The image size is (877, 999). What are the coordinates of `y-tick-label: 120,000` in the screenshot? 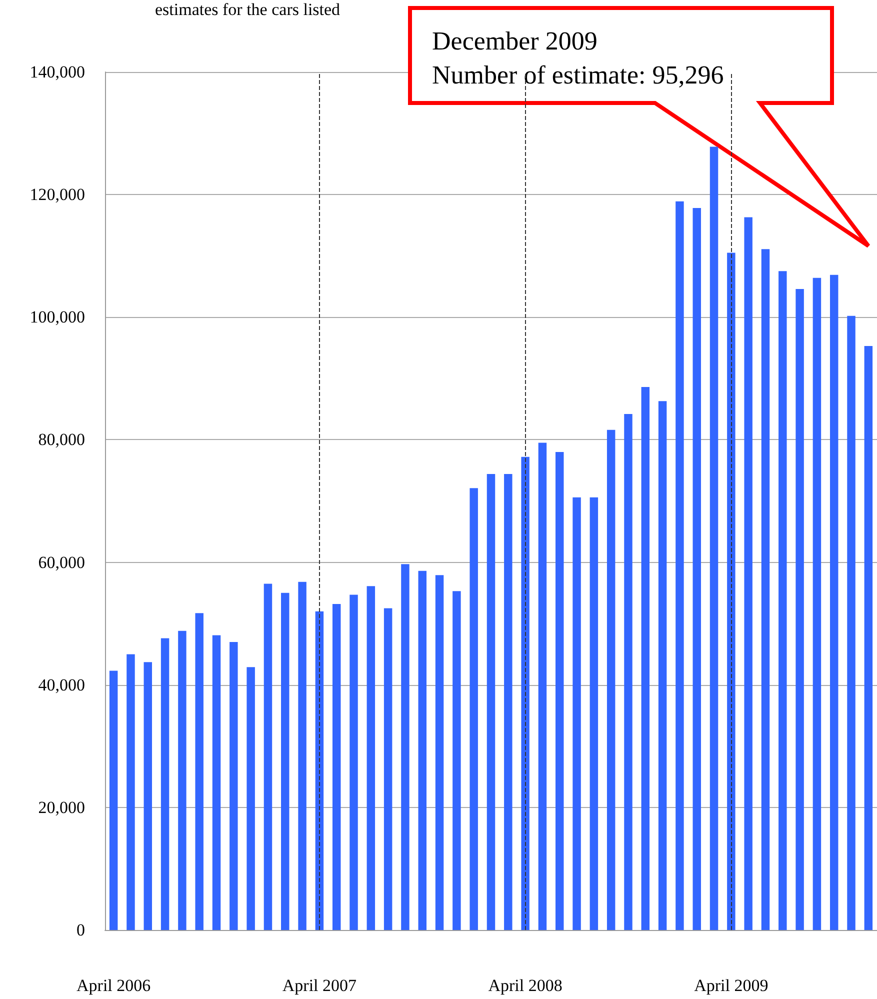 It's located at (57, 194).